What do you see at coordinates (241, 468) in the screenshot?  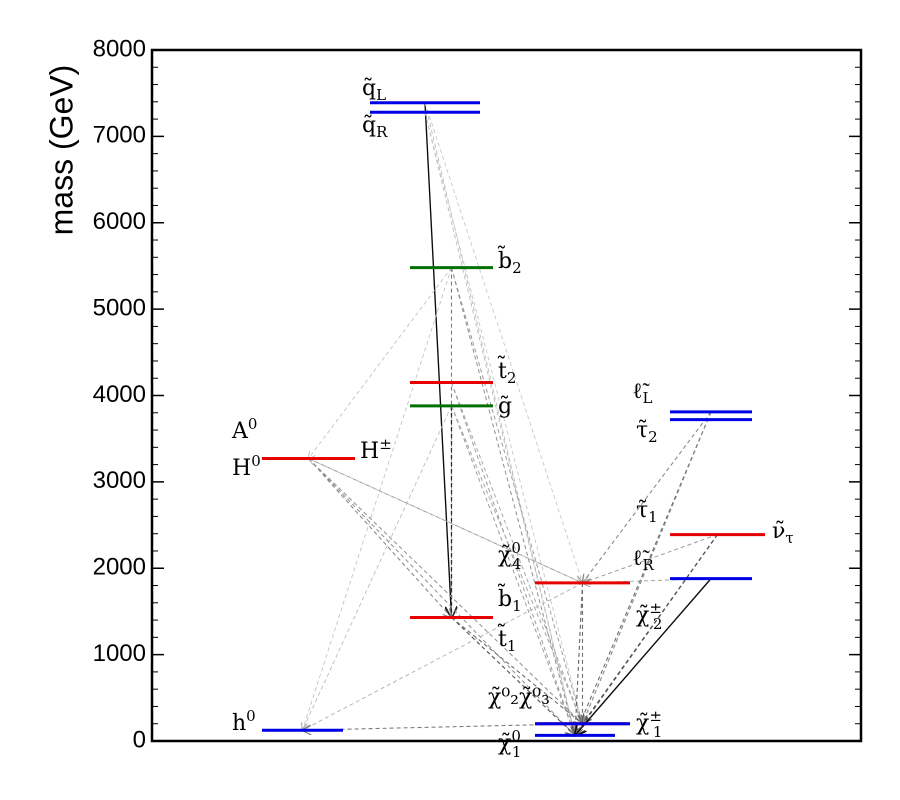 I see `label-H0-symbol: H` at bounding box center [241, 468].